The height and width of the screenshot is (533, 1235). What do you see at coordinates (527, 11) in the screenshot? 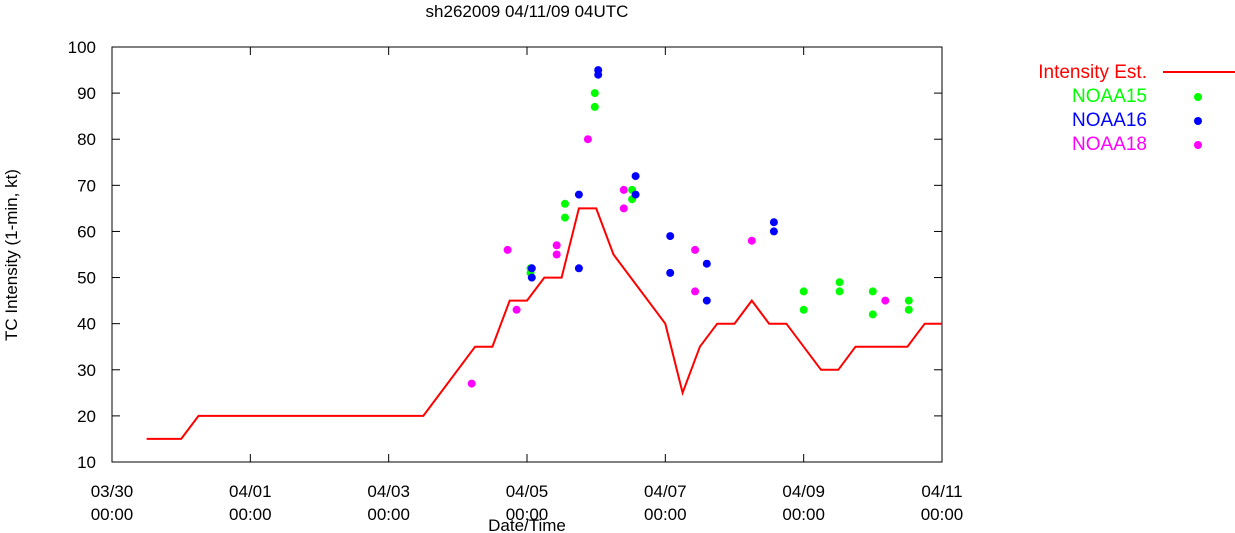
I see `chart-title: sh262009 04/11/09 04UTC` at bounding box center [527, 11].